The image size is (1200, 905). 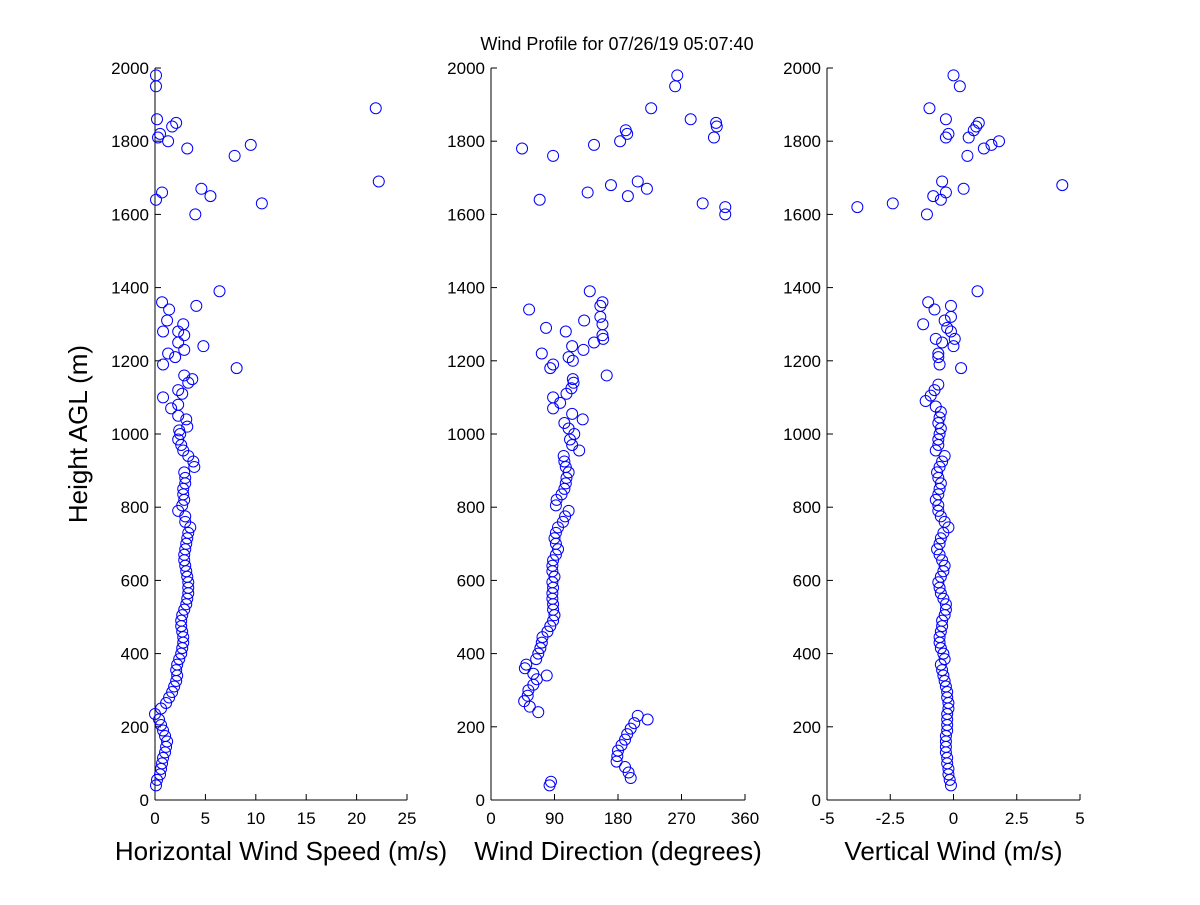 I want to click on x-tick-label: 20, so click(x=356, y=818).